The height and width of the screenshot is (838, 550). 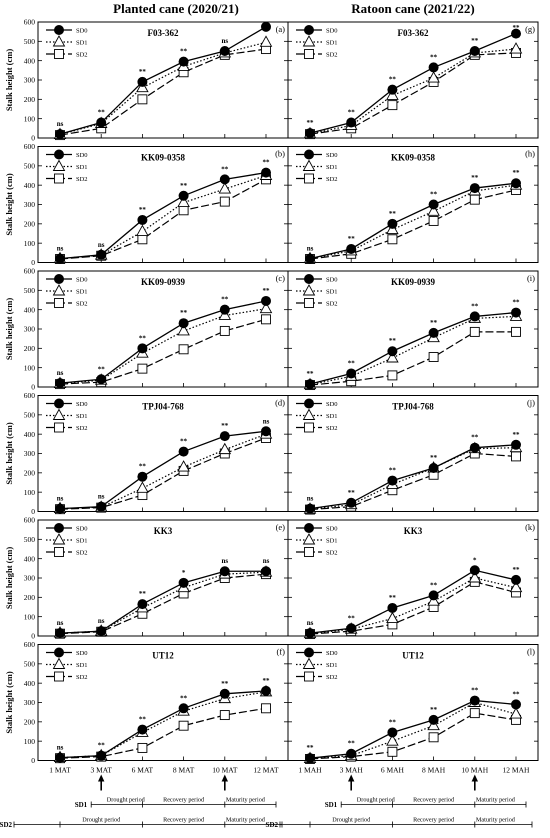 I want to click on y-tick-label: 200, so click(x=30, y=721).